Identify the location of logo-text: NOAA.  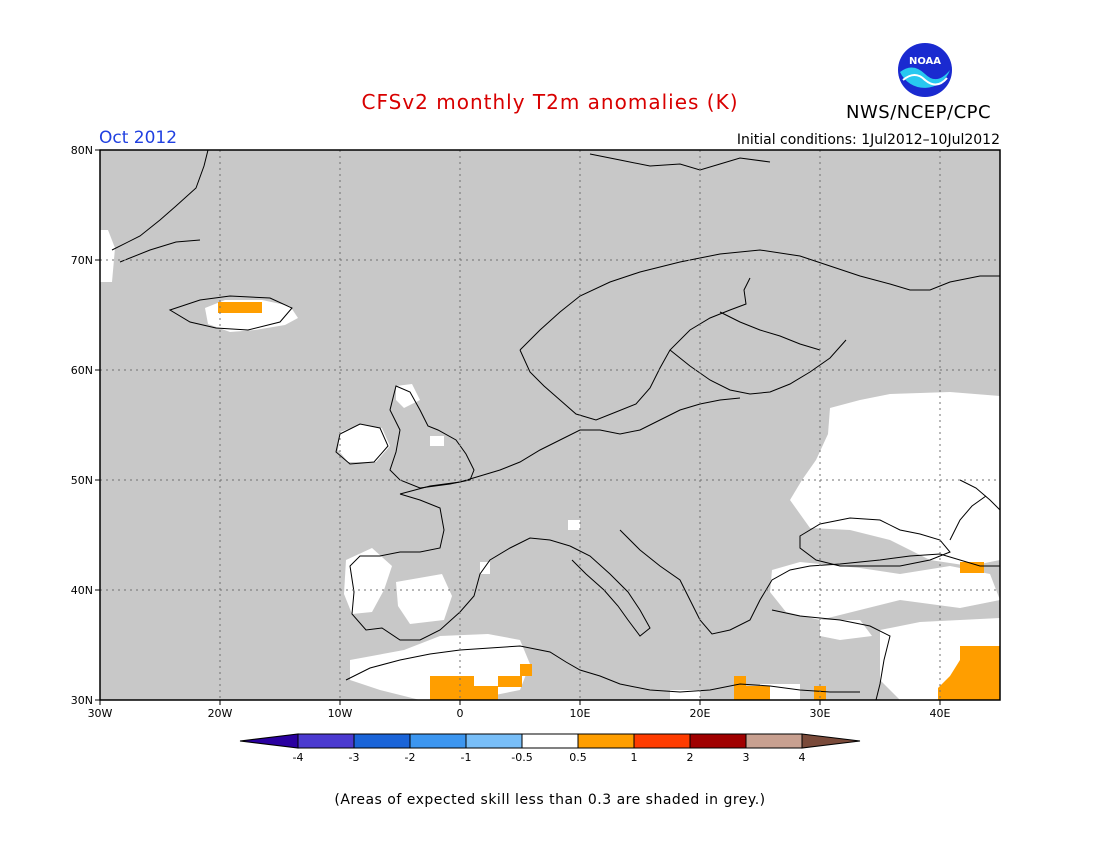
(925, 61).